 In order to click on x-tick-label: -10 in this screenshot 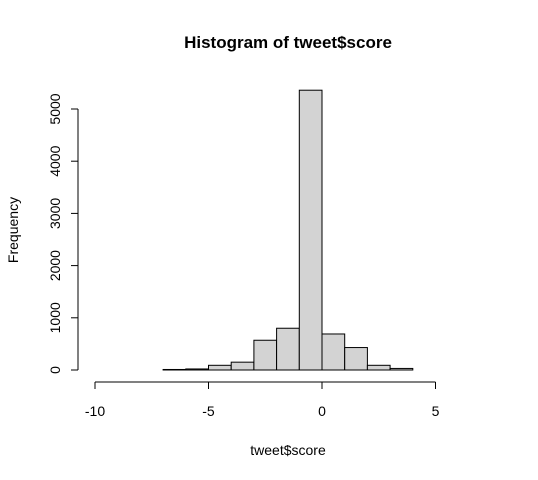, I will do `click(95, 411)`.